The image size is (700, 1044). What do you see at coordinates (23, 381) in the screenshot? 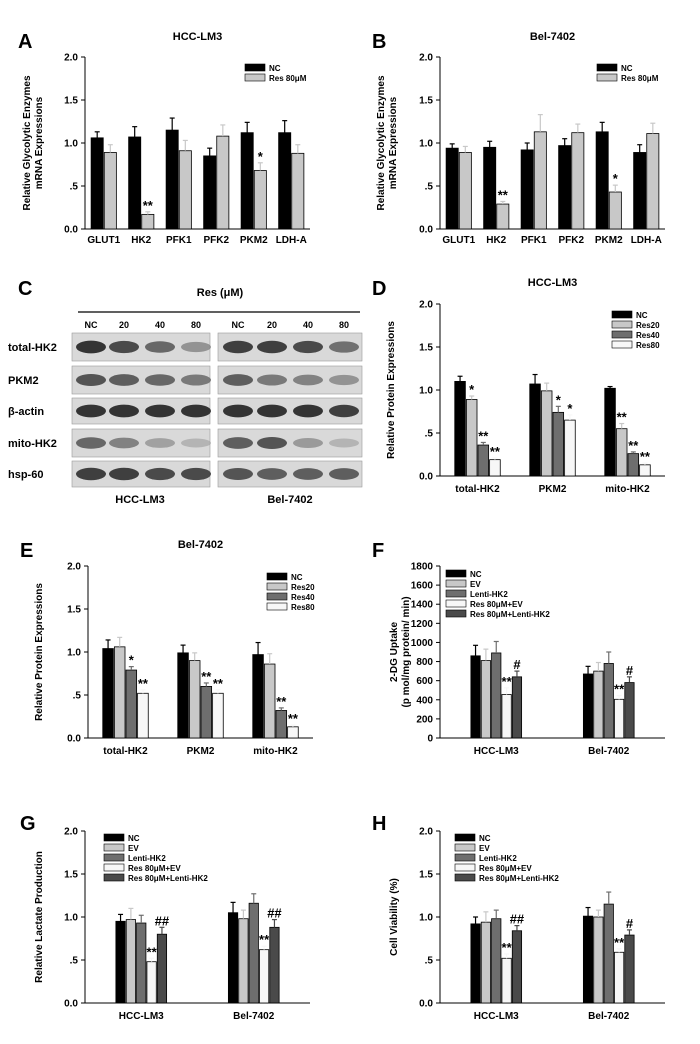
I see `blot-row-label: PKM2` at bounding box center [23, 381].